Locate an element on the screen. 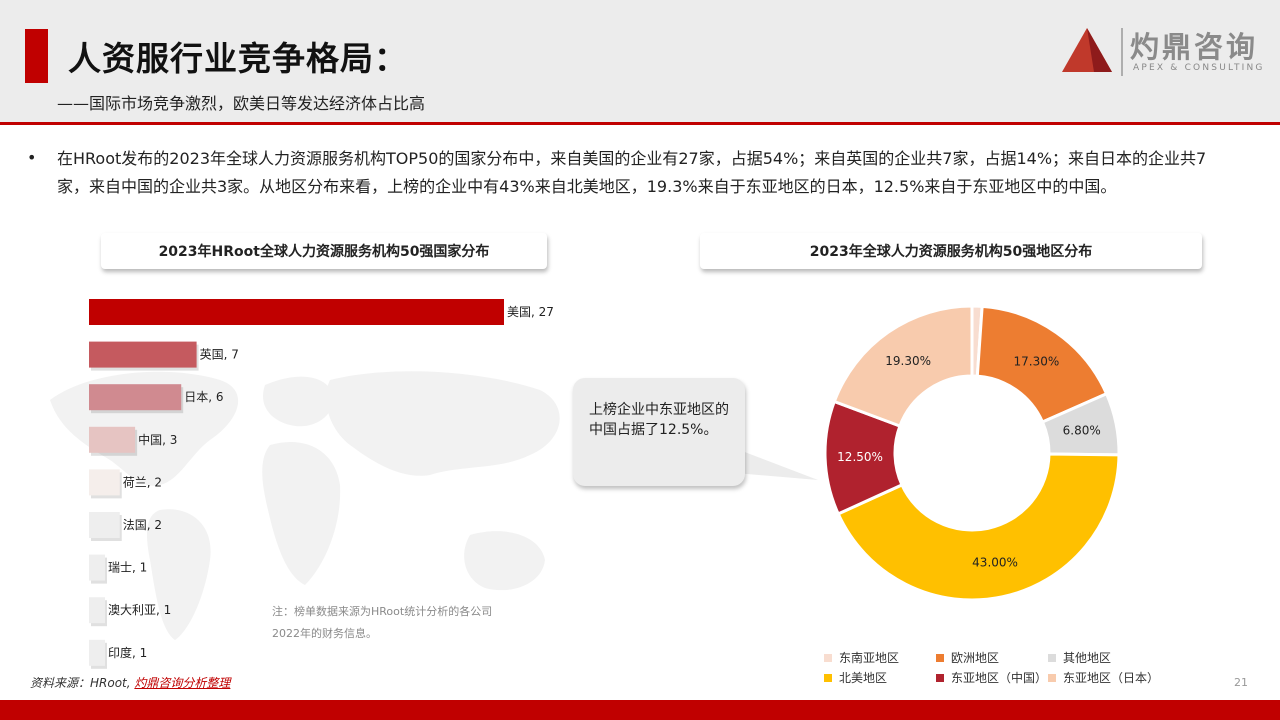 Image resolution: width=1280 pixels, height=720 pixels. legend-label: 东亚地区（中国） is located at coordinates (999, 678).